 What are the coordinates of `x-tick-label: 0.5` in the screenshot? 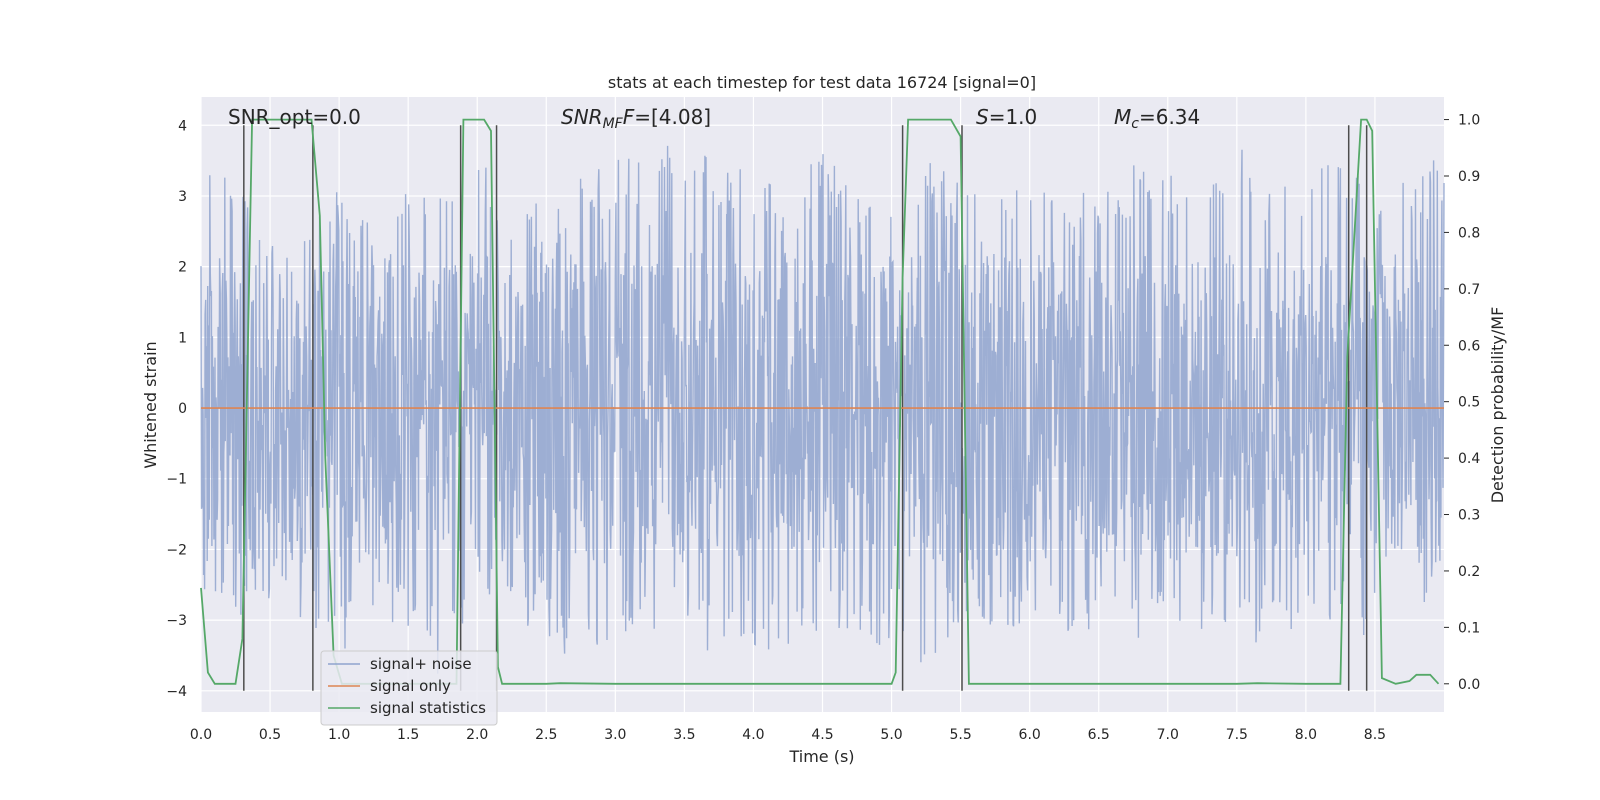 It's located at (270, 735).